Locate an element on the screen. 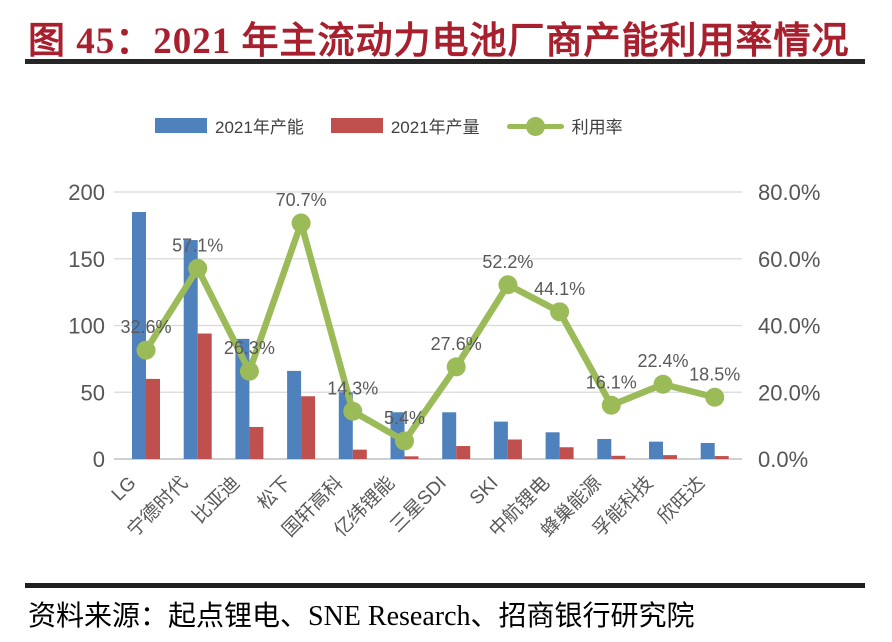 The height and width of the screenshot is (642, 892). utilization-label-9: 16.1% is located at coordinates (611, 382).